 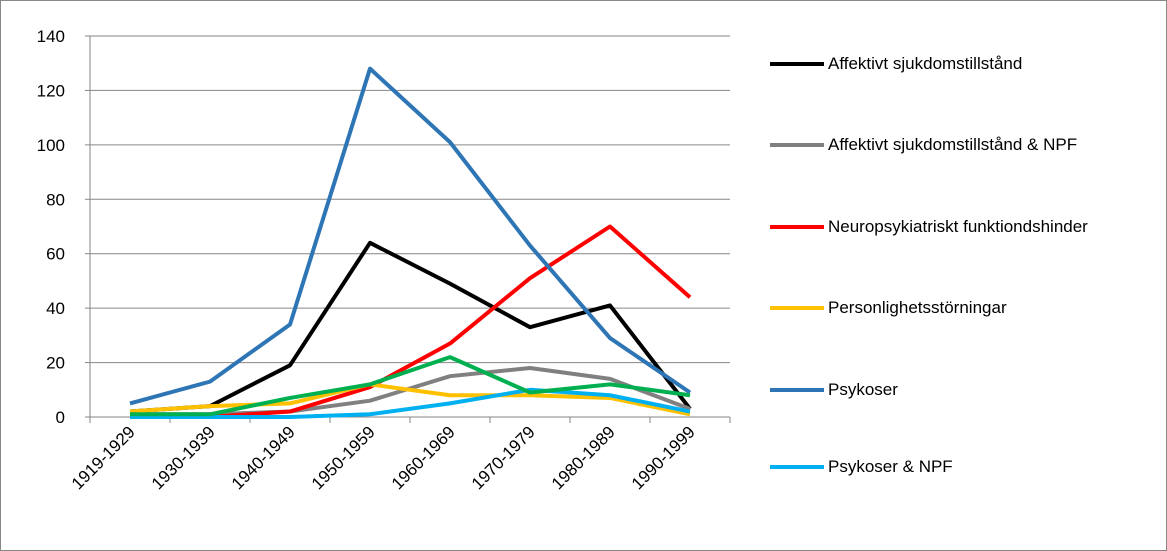 I want to click on legend-entry: Neuropsykiatriskt funktiondshinder, so click(x=962, y=226).